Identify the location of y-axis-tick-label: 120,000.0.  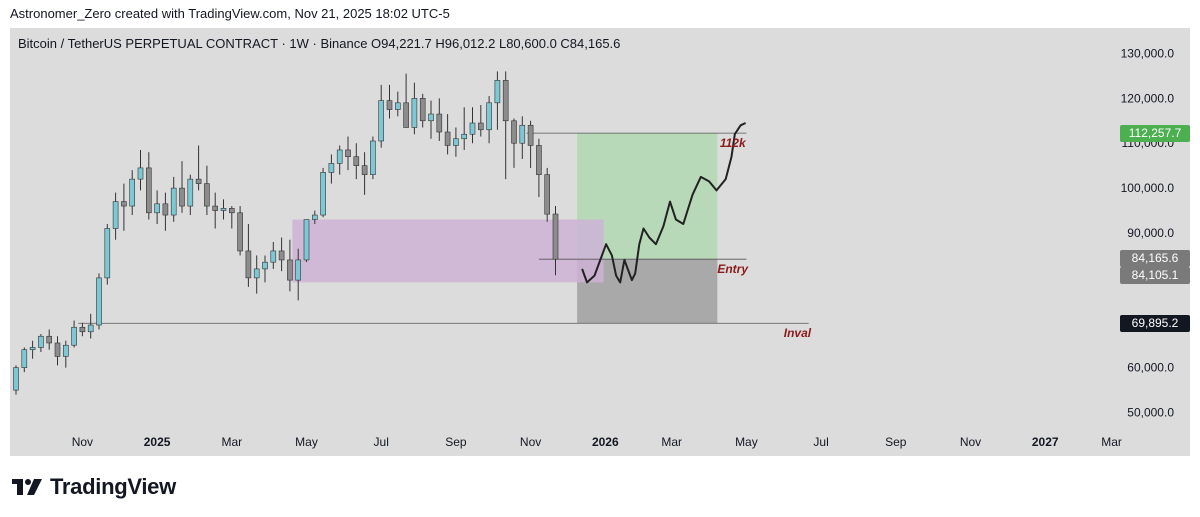
(1148, 98).